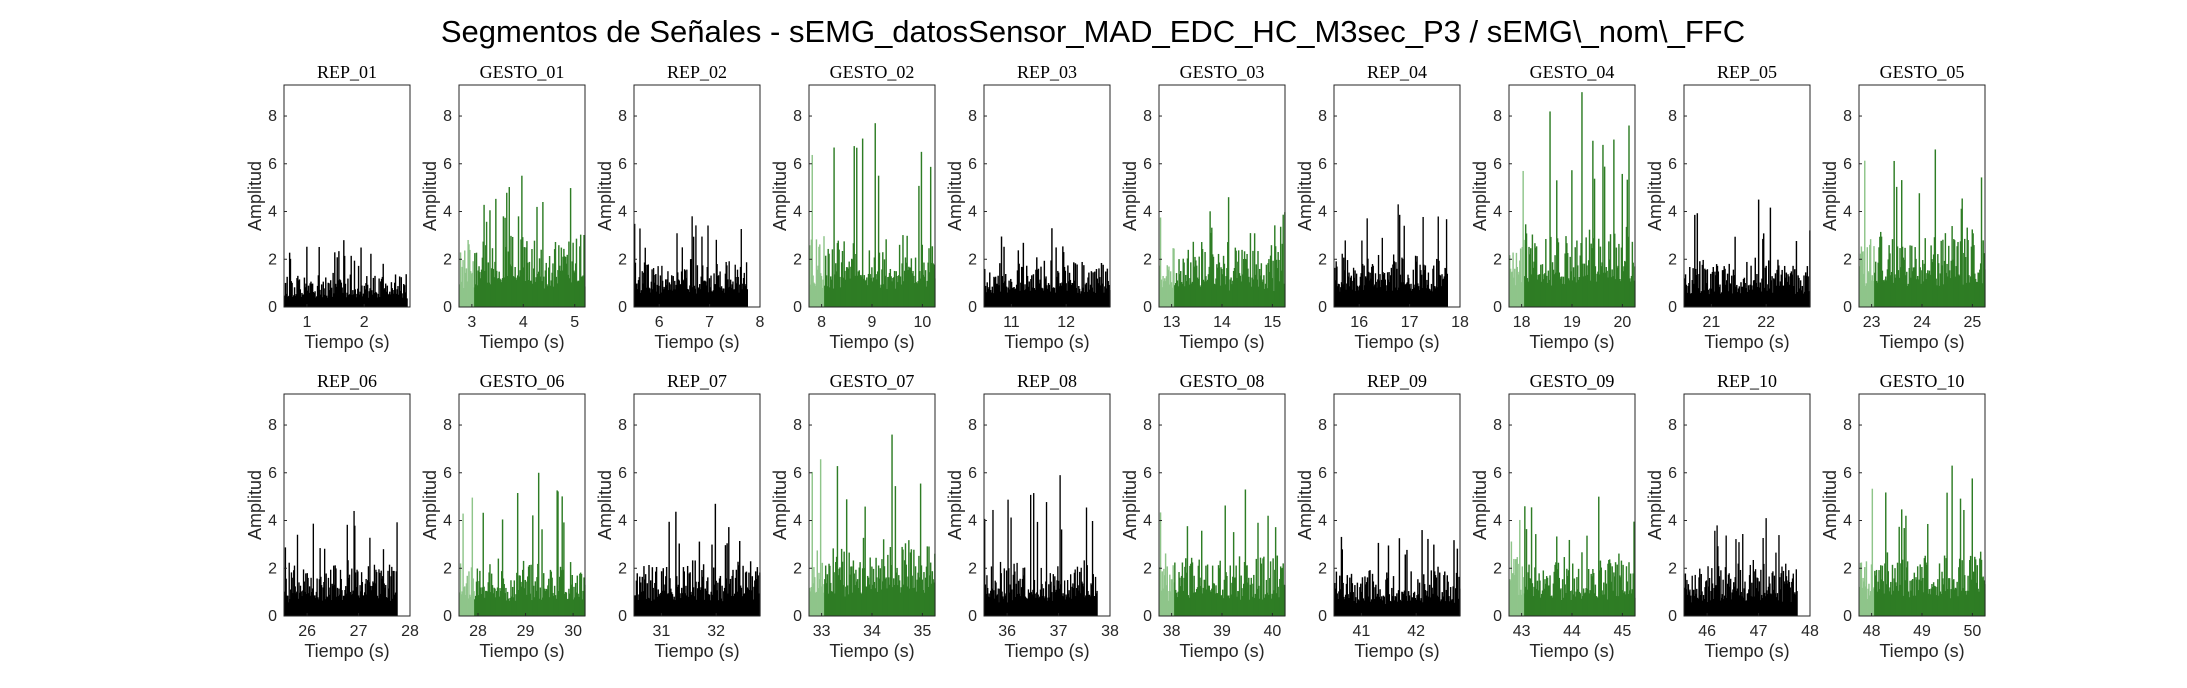 The height and width of the screenshot is (688, 2187). What do you see at coordinates (1110, 631) in the screenshot?
I see `x-tick-label: 38` at bounding box center [1110, 631].